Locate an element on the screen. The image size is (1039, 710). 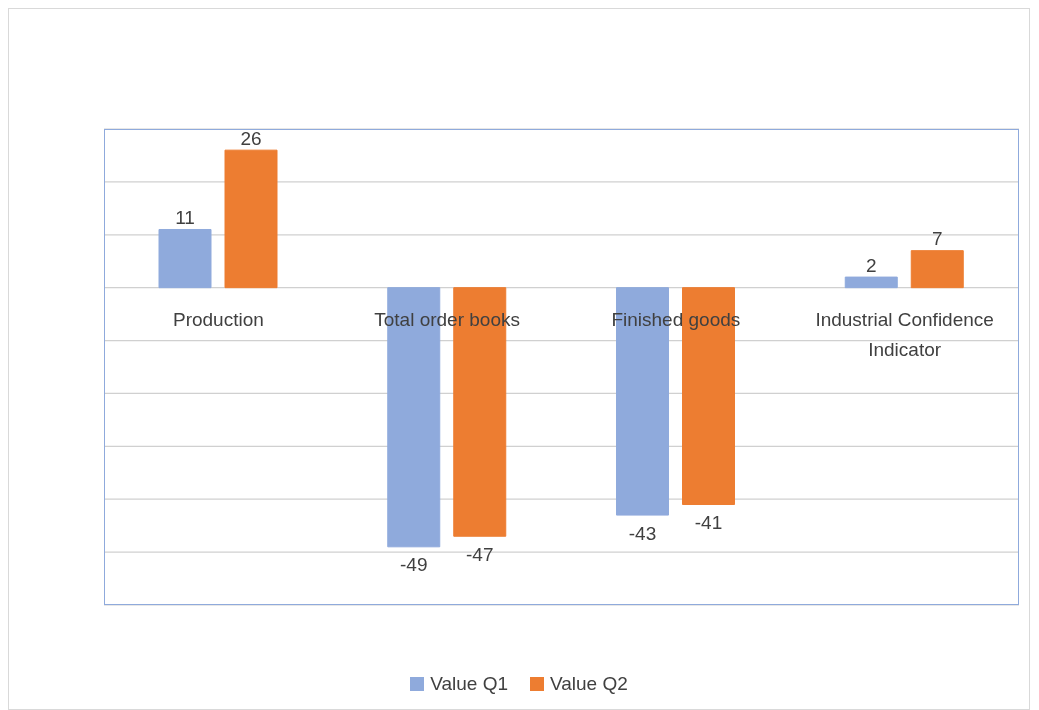
data-label: -49 is located at coordinates (414, 565).